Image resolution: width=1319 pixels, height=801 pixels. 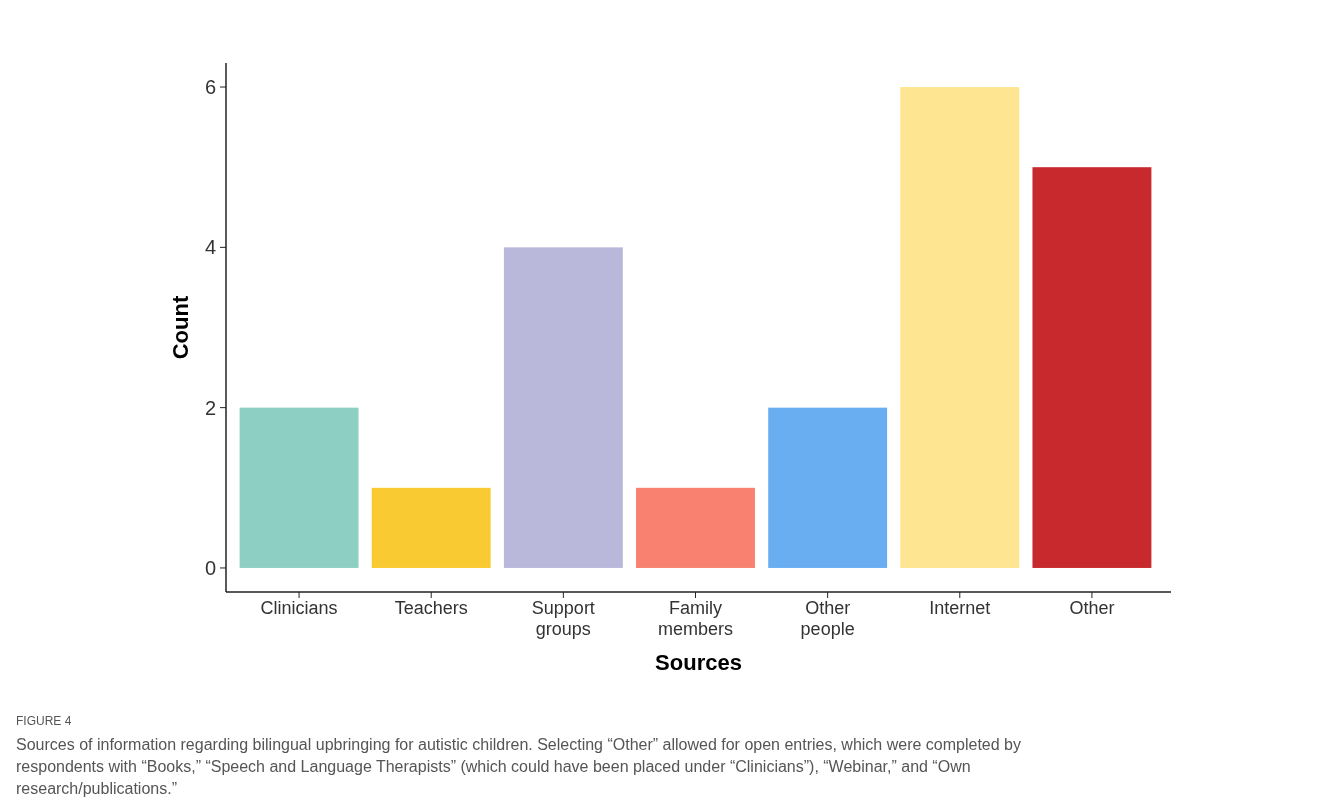 What do you see at coordinates (698, 662) in the screenshot?
I see `x-axis-title: Sources` at bounding box center [698, 662].